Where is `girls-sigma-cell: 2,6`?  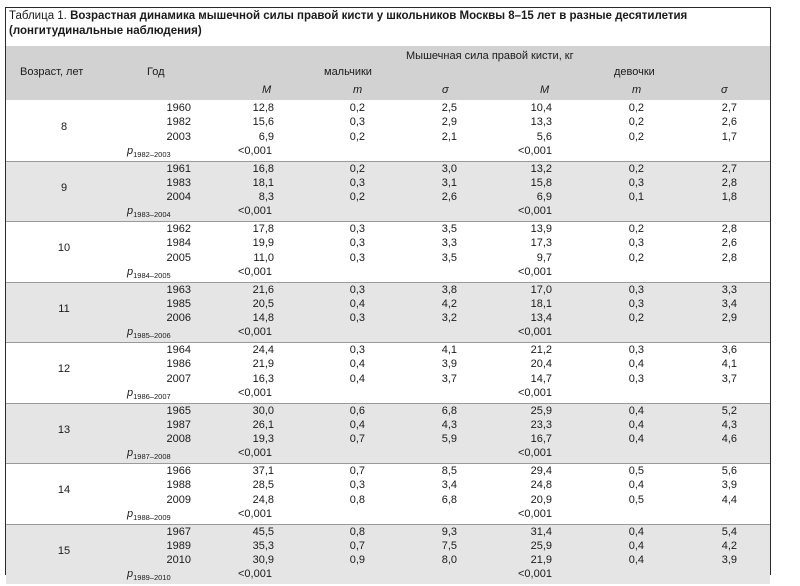
girls-sigma-cell: 2,6 is located at coordinates (729, 243).